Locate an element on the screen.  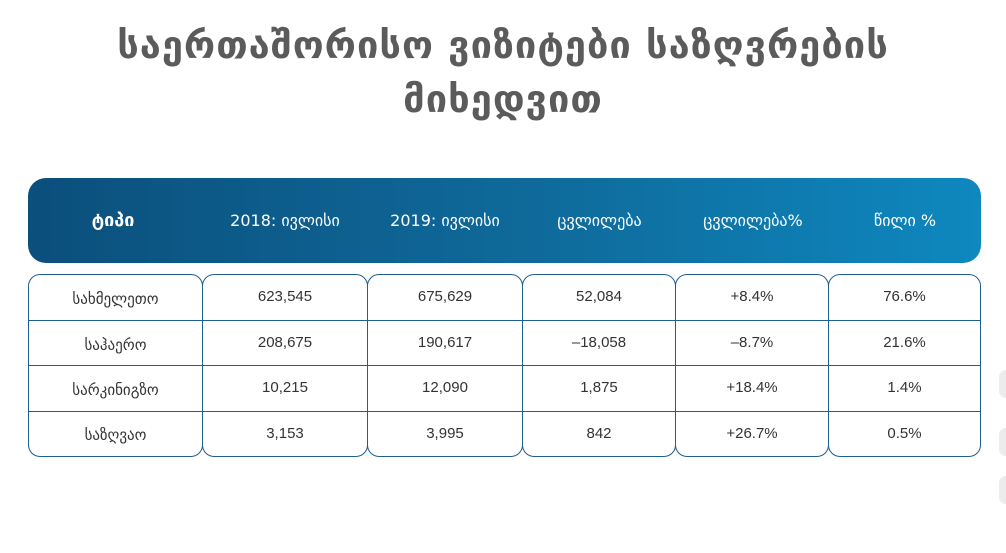
cell-2019: 190,617 is located at coordinates (445, 342).